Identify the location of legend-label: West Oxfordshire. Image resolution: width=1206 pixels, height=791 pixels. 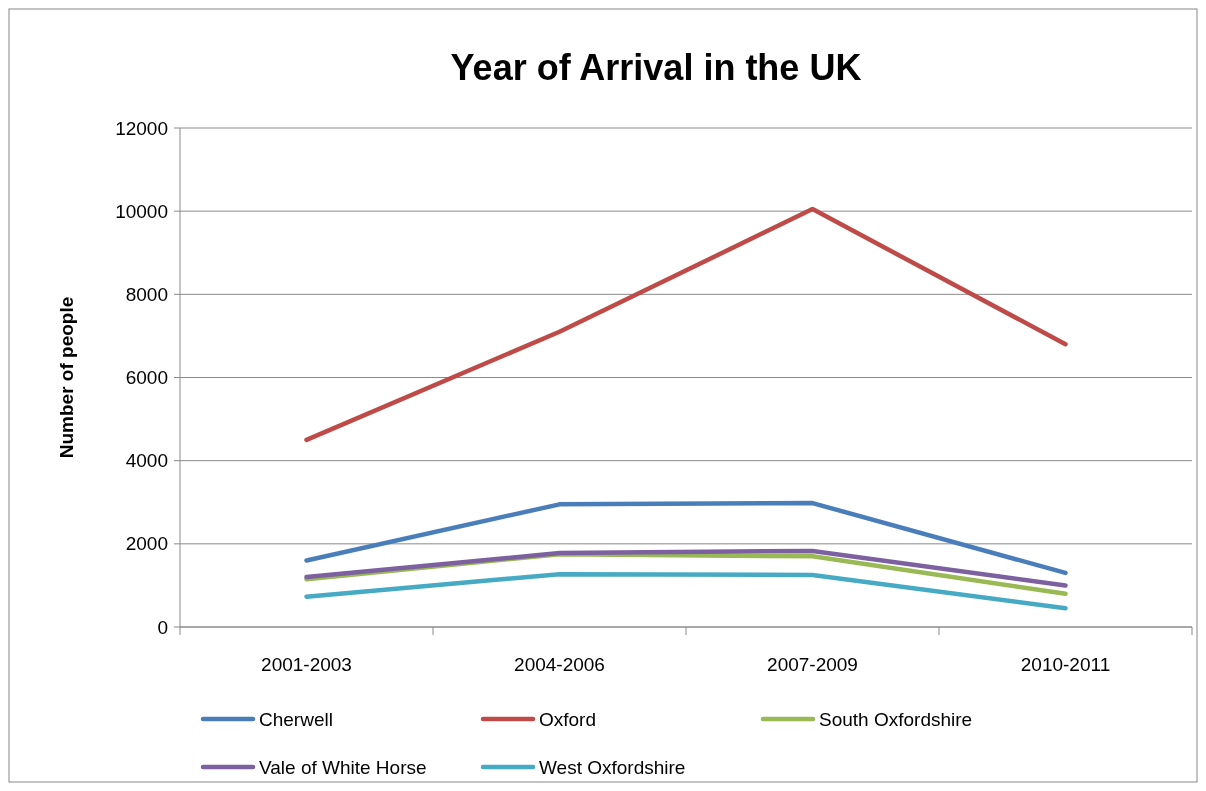
(612, 767).